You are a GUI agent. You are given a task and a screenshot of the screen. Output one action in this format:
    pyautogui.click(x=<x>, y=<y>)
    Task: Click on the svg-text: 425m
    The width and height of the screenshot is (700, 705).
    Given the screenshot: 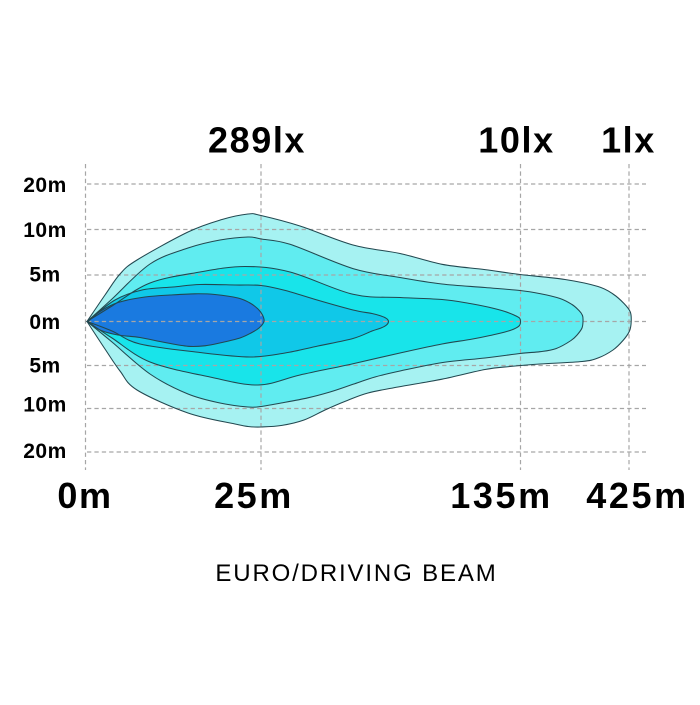 What is the action you would take?
    pyautogui.click(x=637, y=495)
    